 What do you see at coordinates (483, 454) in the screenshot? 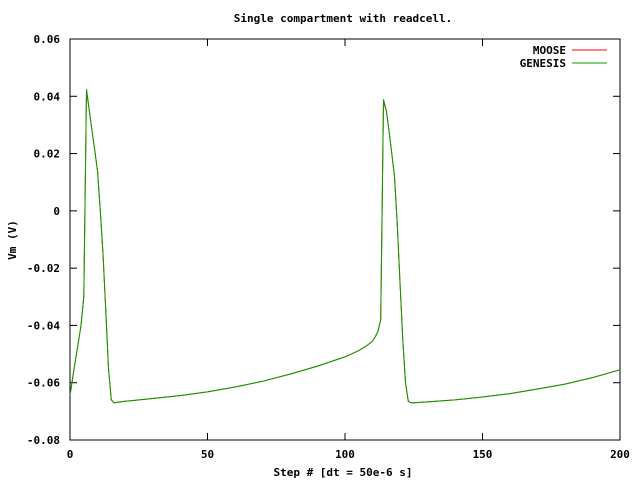
I see `x-tick-label: 150` at bounding box center [483, 454].